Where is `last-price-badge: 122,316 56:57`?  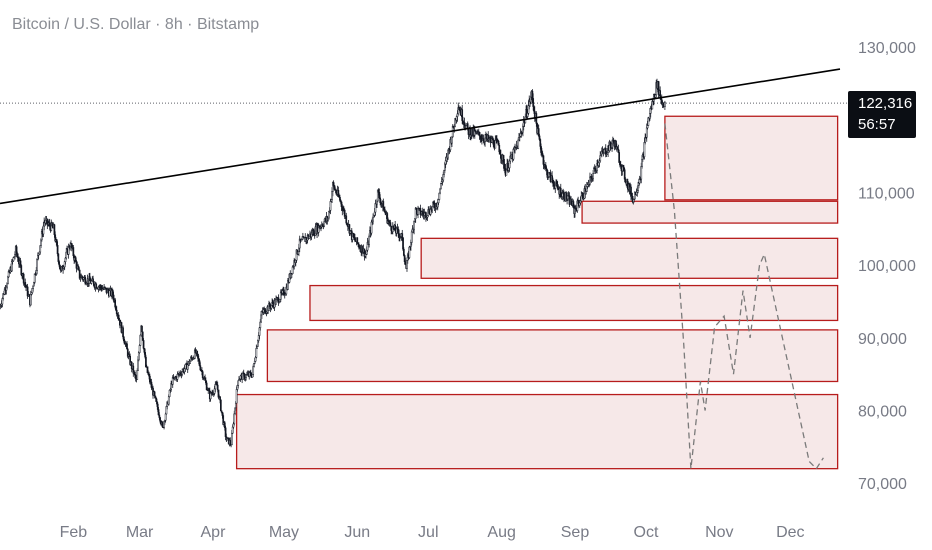 last-price-badge: 122,316 56:57 is located at coordinates (882, 114).